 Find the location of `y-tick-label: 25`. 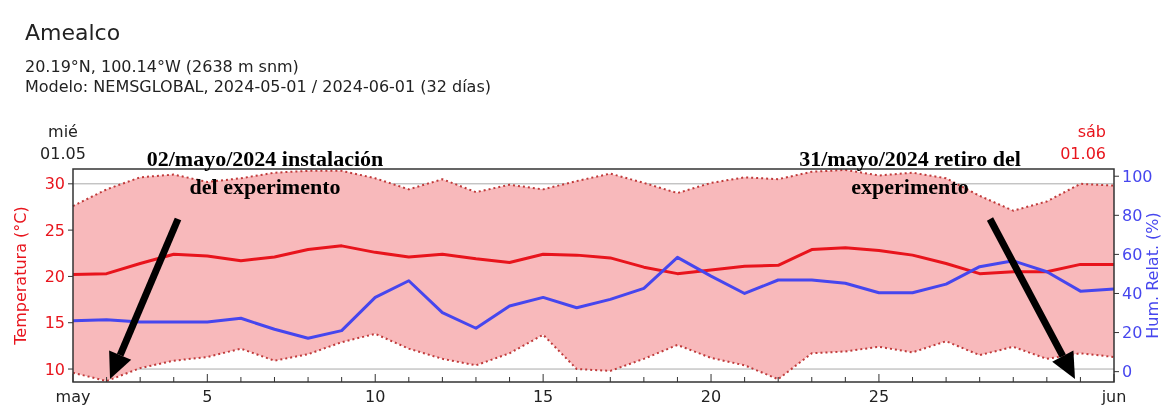

y-tick-label: 25 is located at coordinates (54, 230).